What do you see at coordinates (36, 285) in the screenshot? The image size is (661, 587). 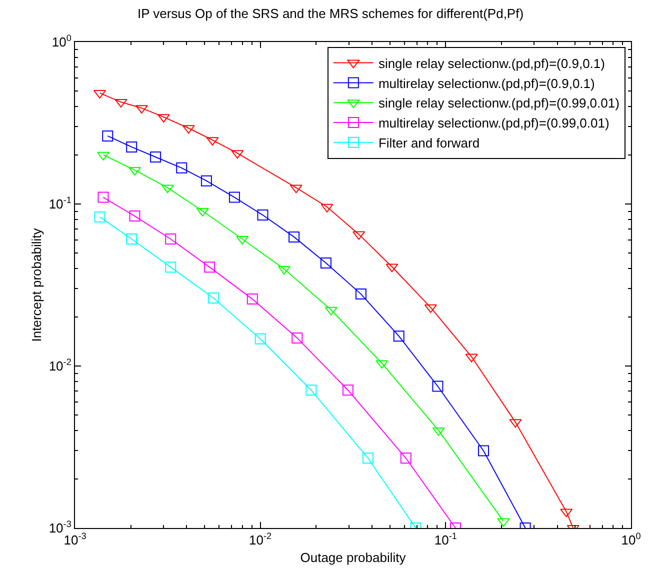 I see `y-axis-title: Intercept probability` at bounding box center [36, 285].